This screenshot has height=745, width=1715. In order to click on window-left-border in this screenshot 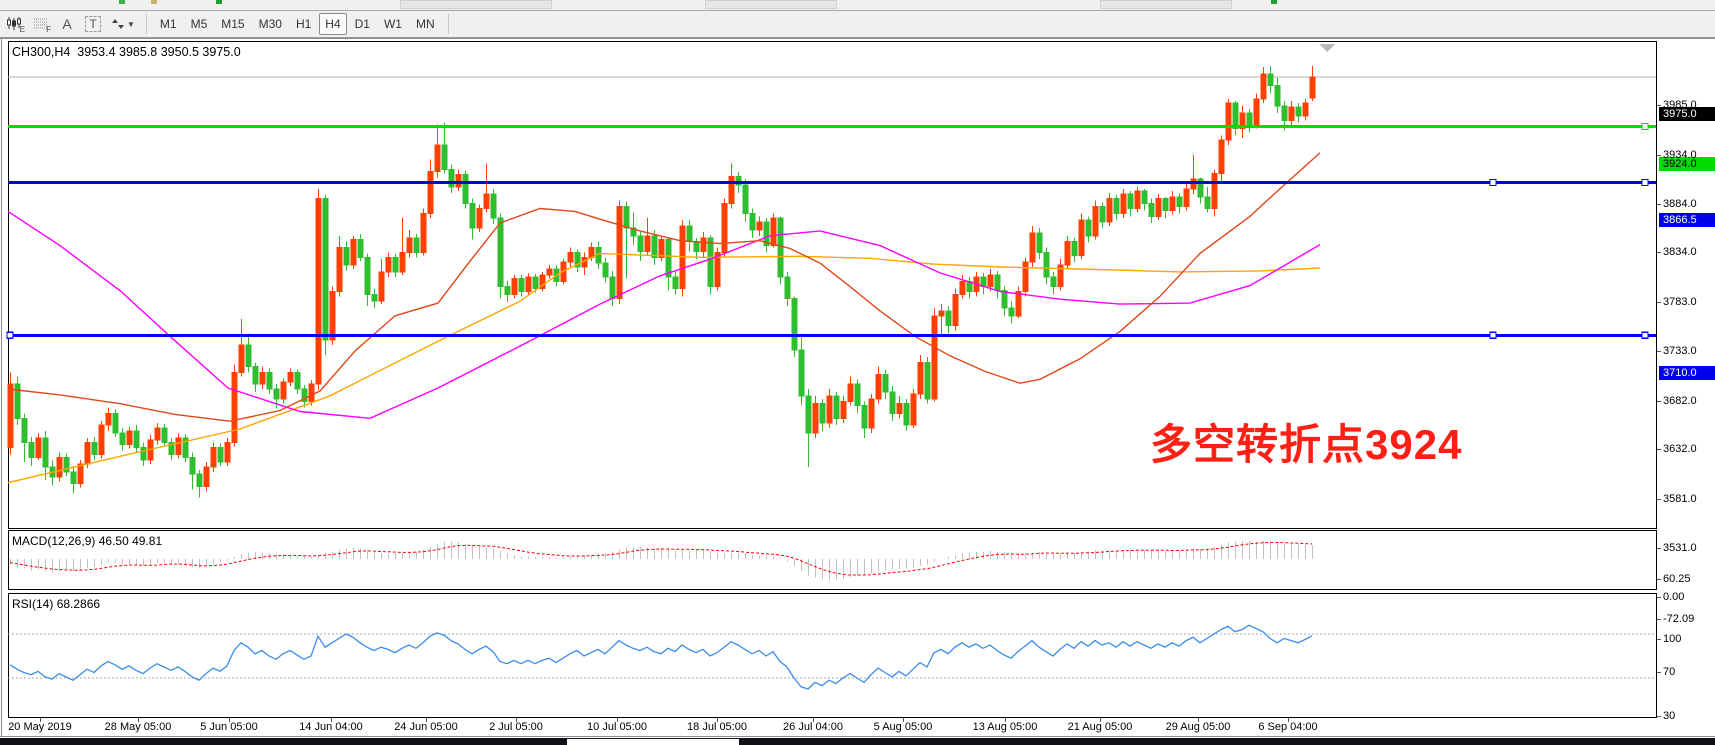, I will do `click(1, 388)`.